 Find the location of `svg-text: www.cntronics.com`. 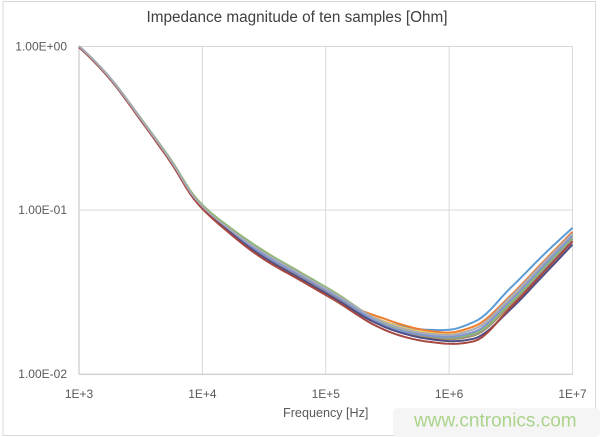

svg-text: www.cntronics.com is located at coordinates (495, 421).